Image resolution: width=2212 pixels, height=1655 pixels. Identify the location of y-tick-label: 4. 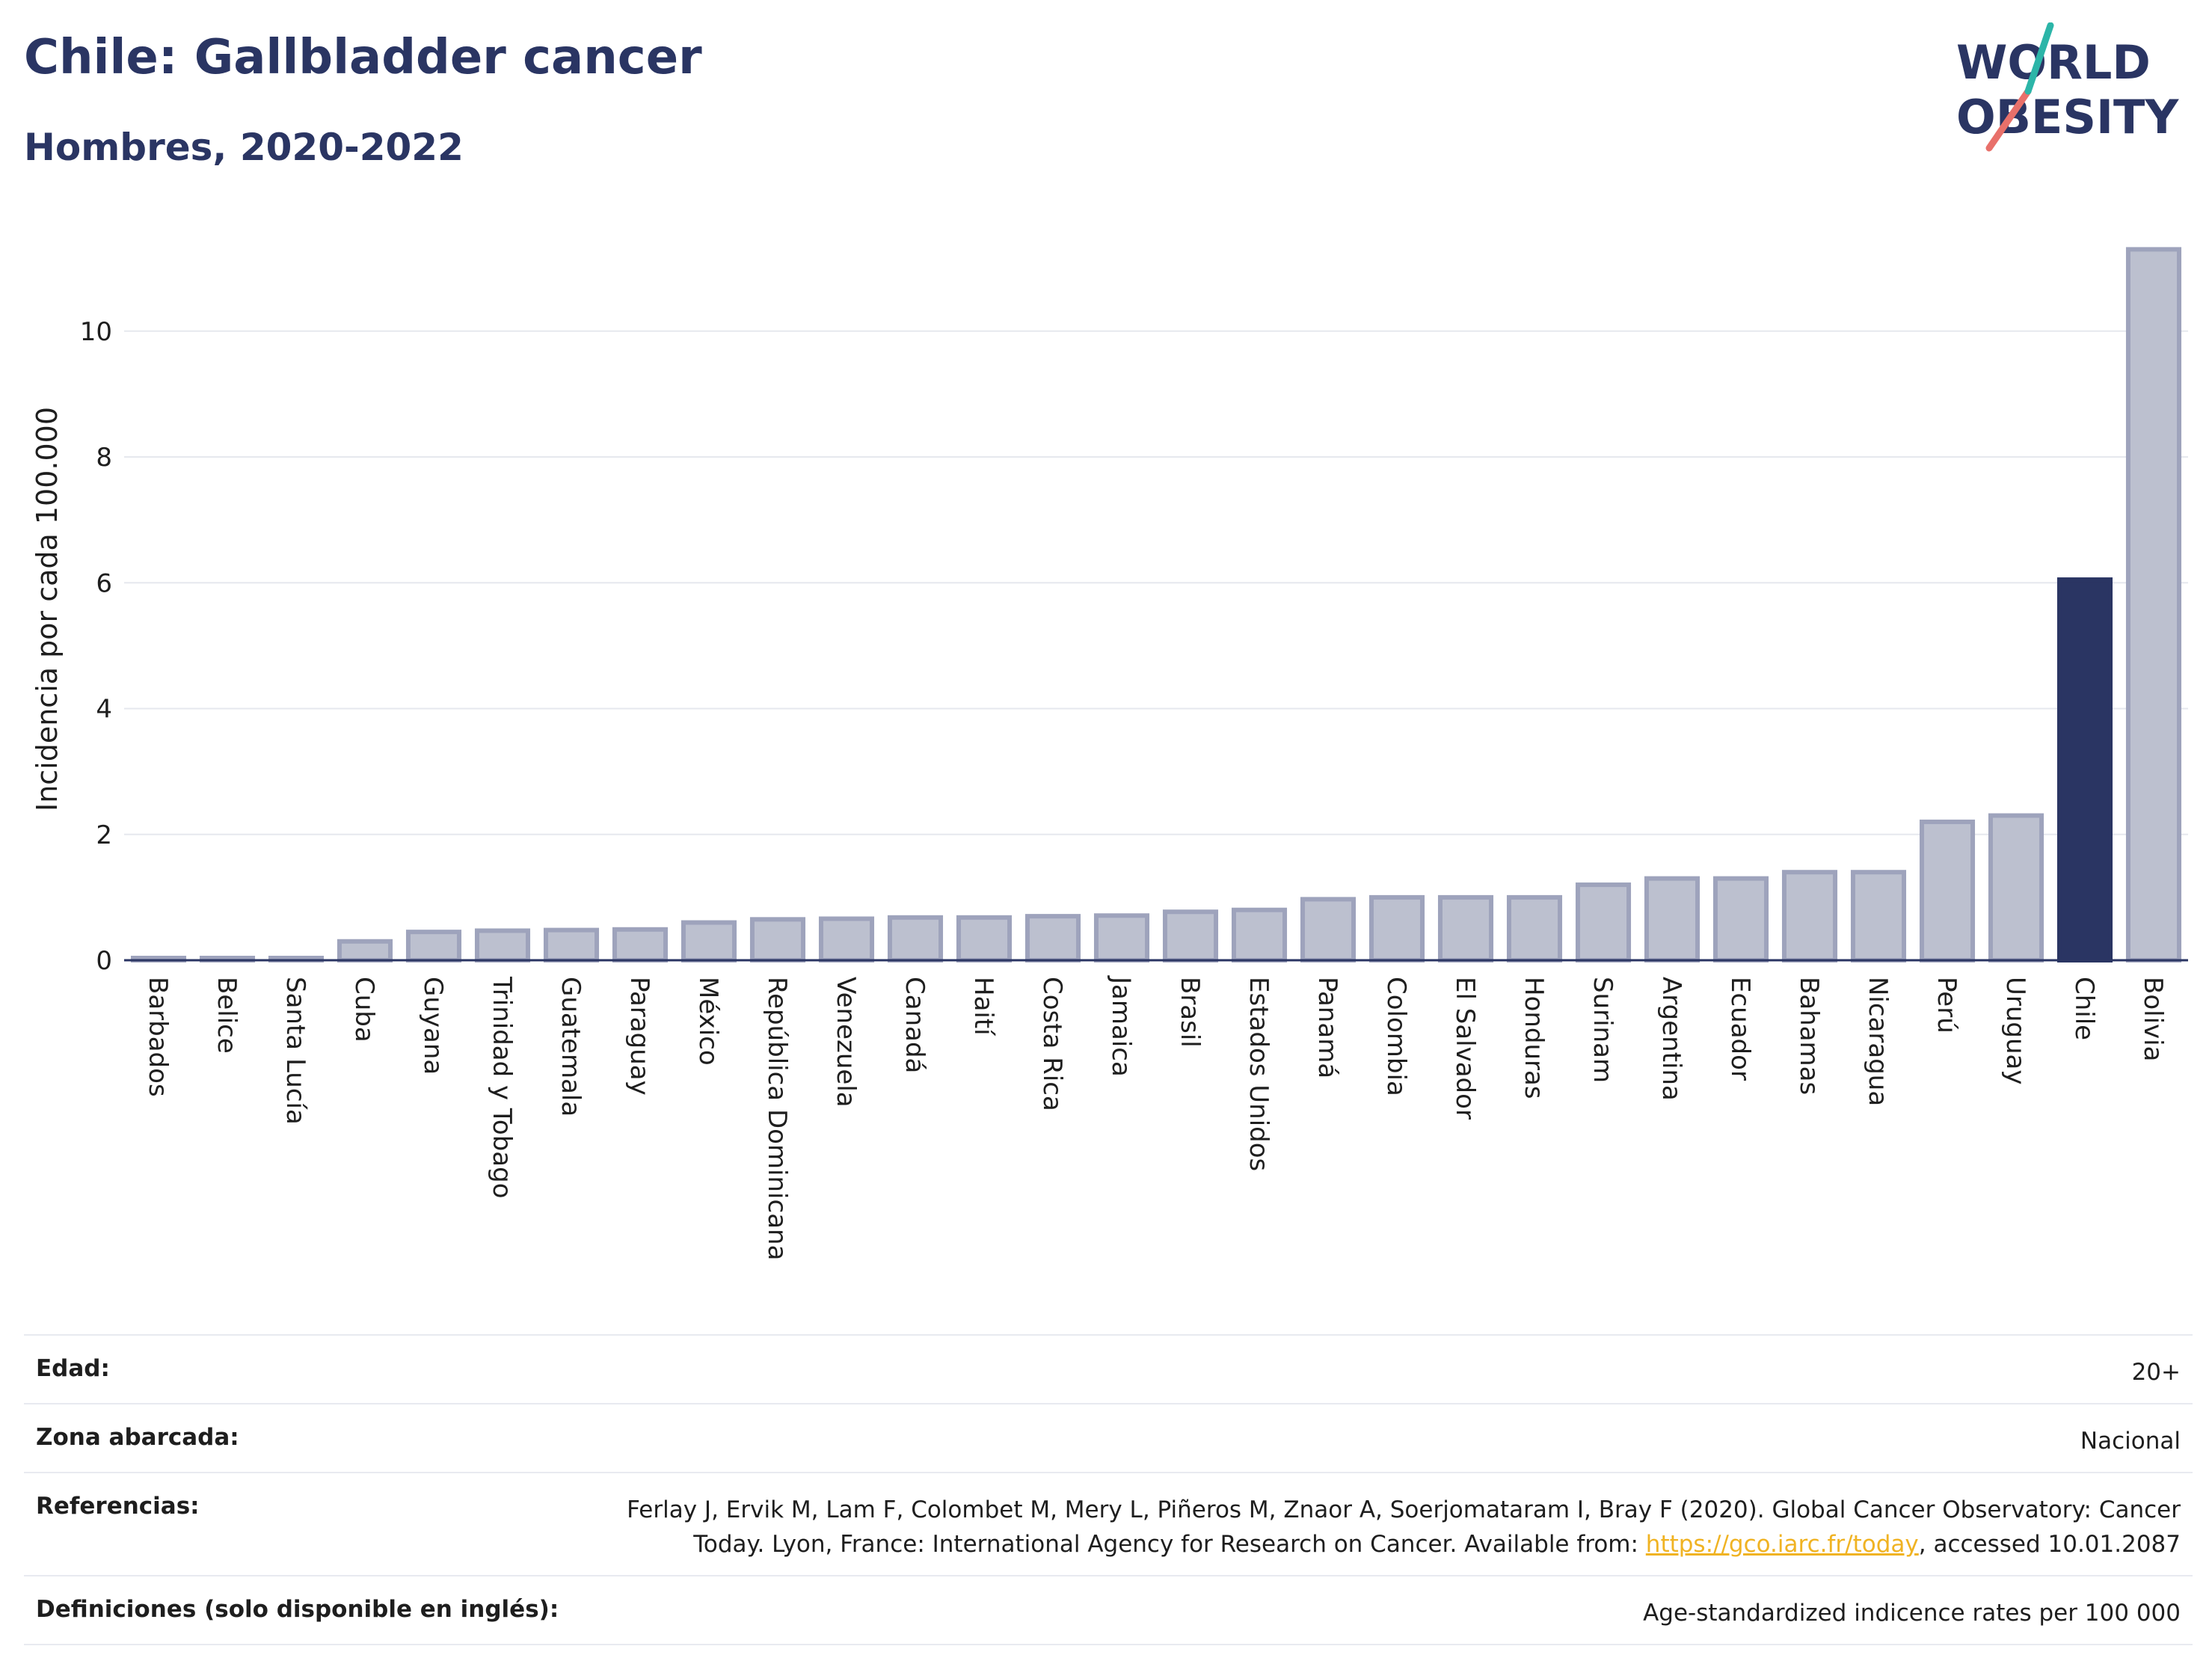
(104, 710).